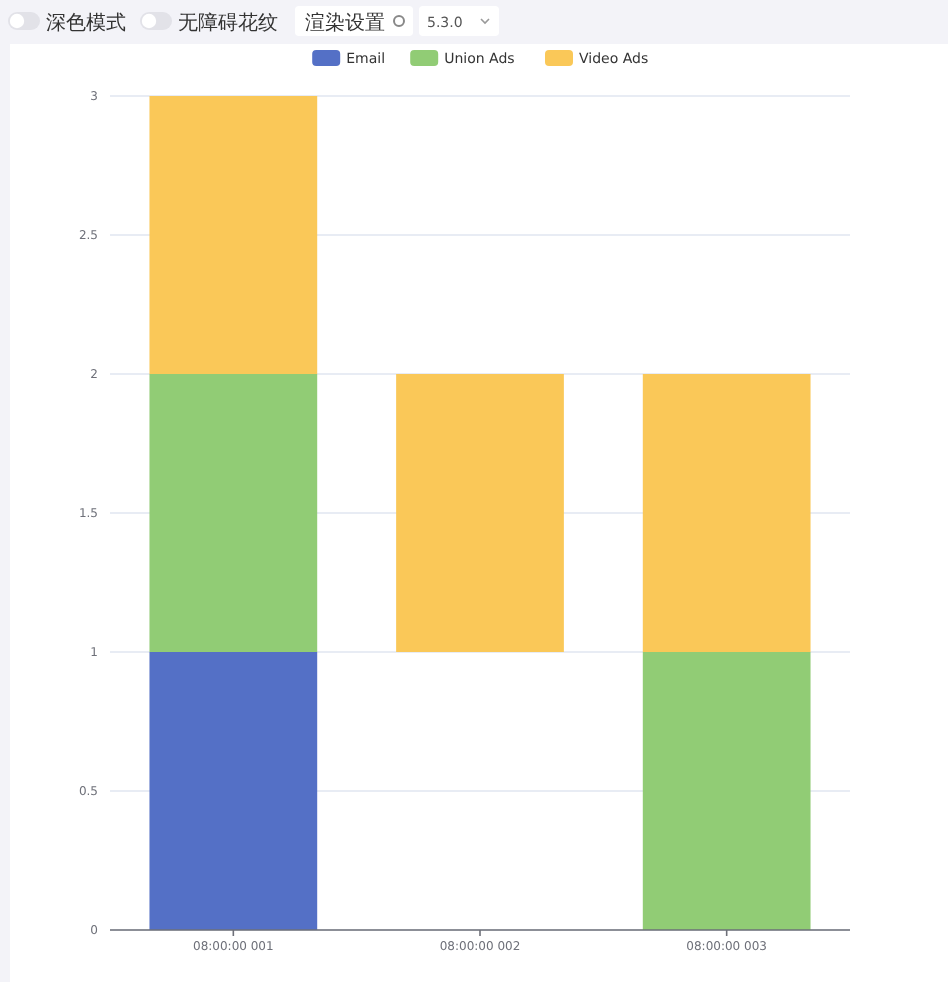 Image resolution: width=948 pixels, height=982 pixels. What do you see at coordinates (228, 23) in the screenshot?
I see `text: 无障碍花纹` at bounding box center [228, 23].